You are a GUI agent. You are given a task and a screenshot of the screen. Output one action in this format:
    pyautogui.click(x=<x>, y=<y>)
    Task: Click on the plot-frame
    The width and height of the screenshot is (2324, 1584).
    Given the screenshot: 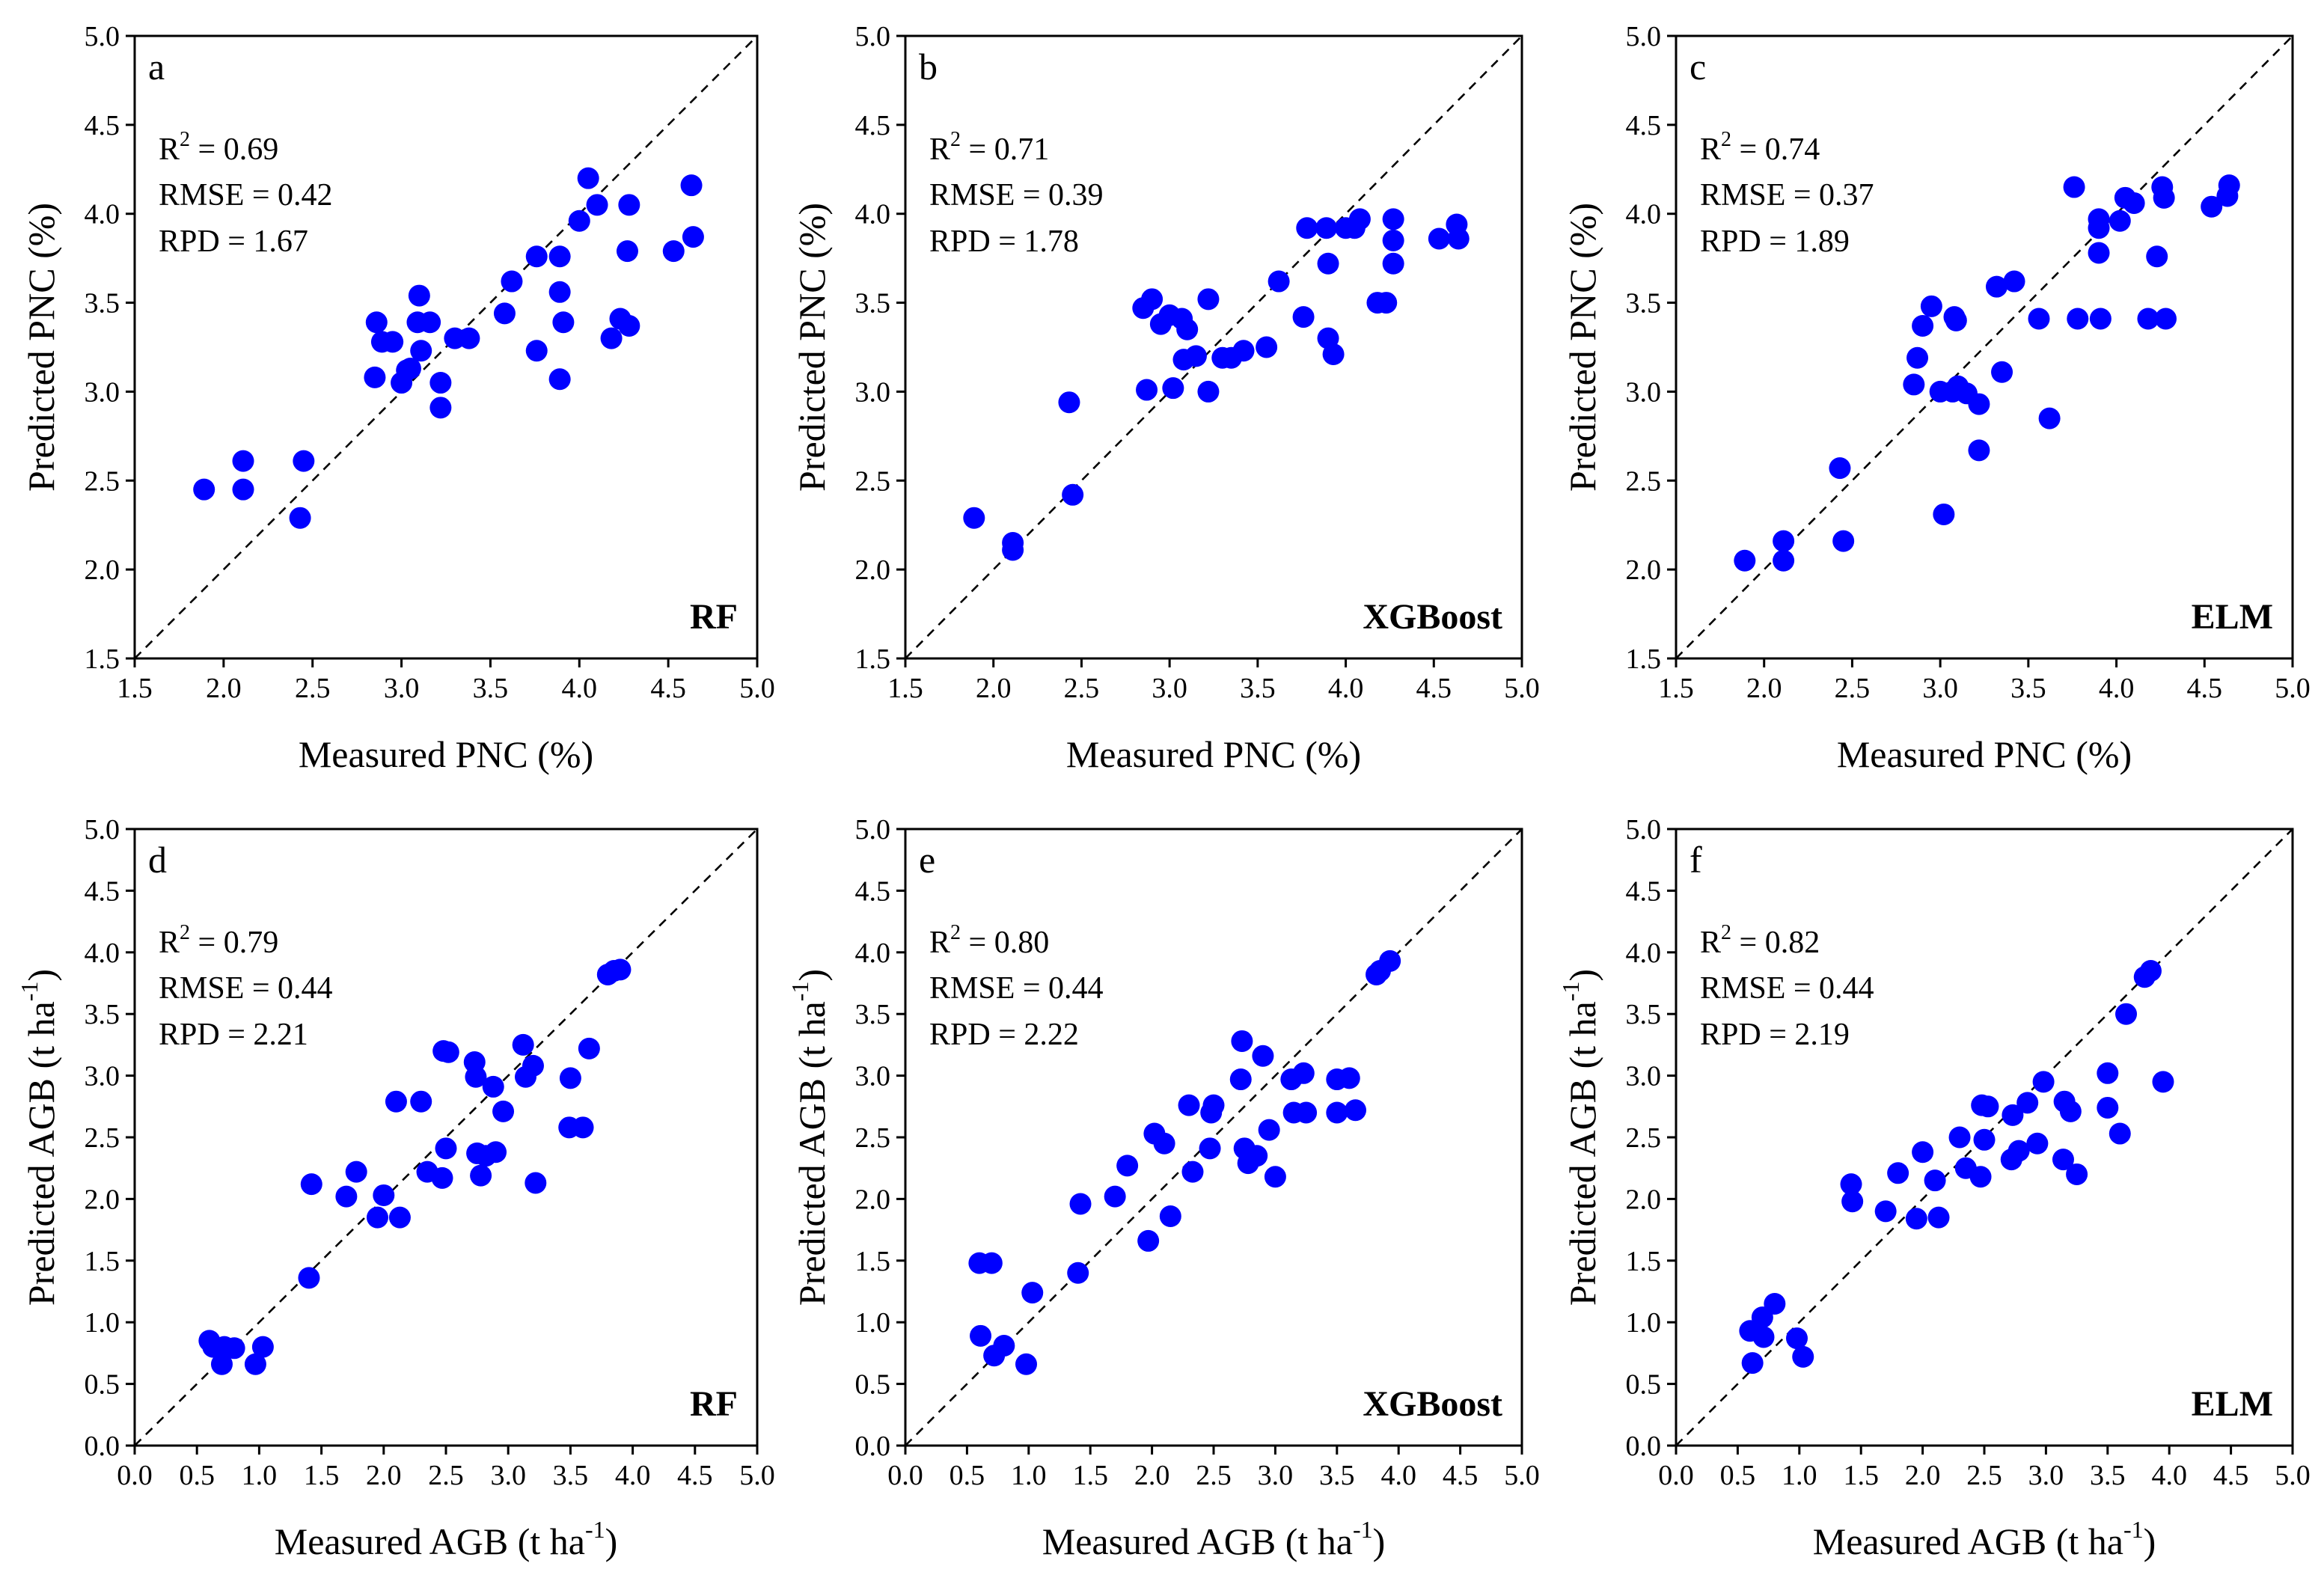 What is the action you would take?
    pyautogui.click(x=446, y=347)
    